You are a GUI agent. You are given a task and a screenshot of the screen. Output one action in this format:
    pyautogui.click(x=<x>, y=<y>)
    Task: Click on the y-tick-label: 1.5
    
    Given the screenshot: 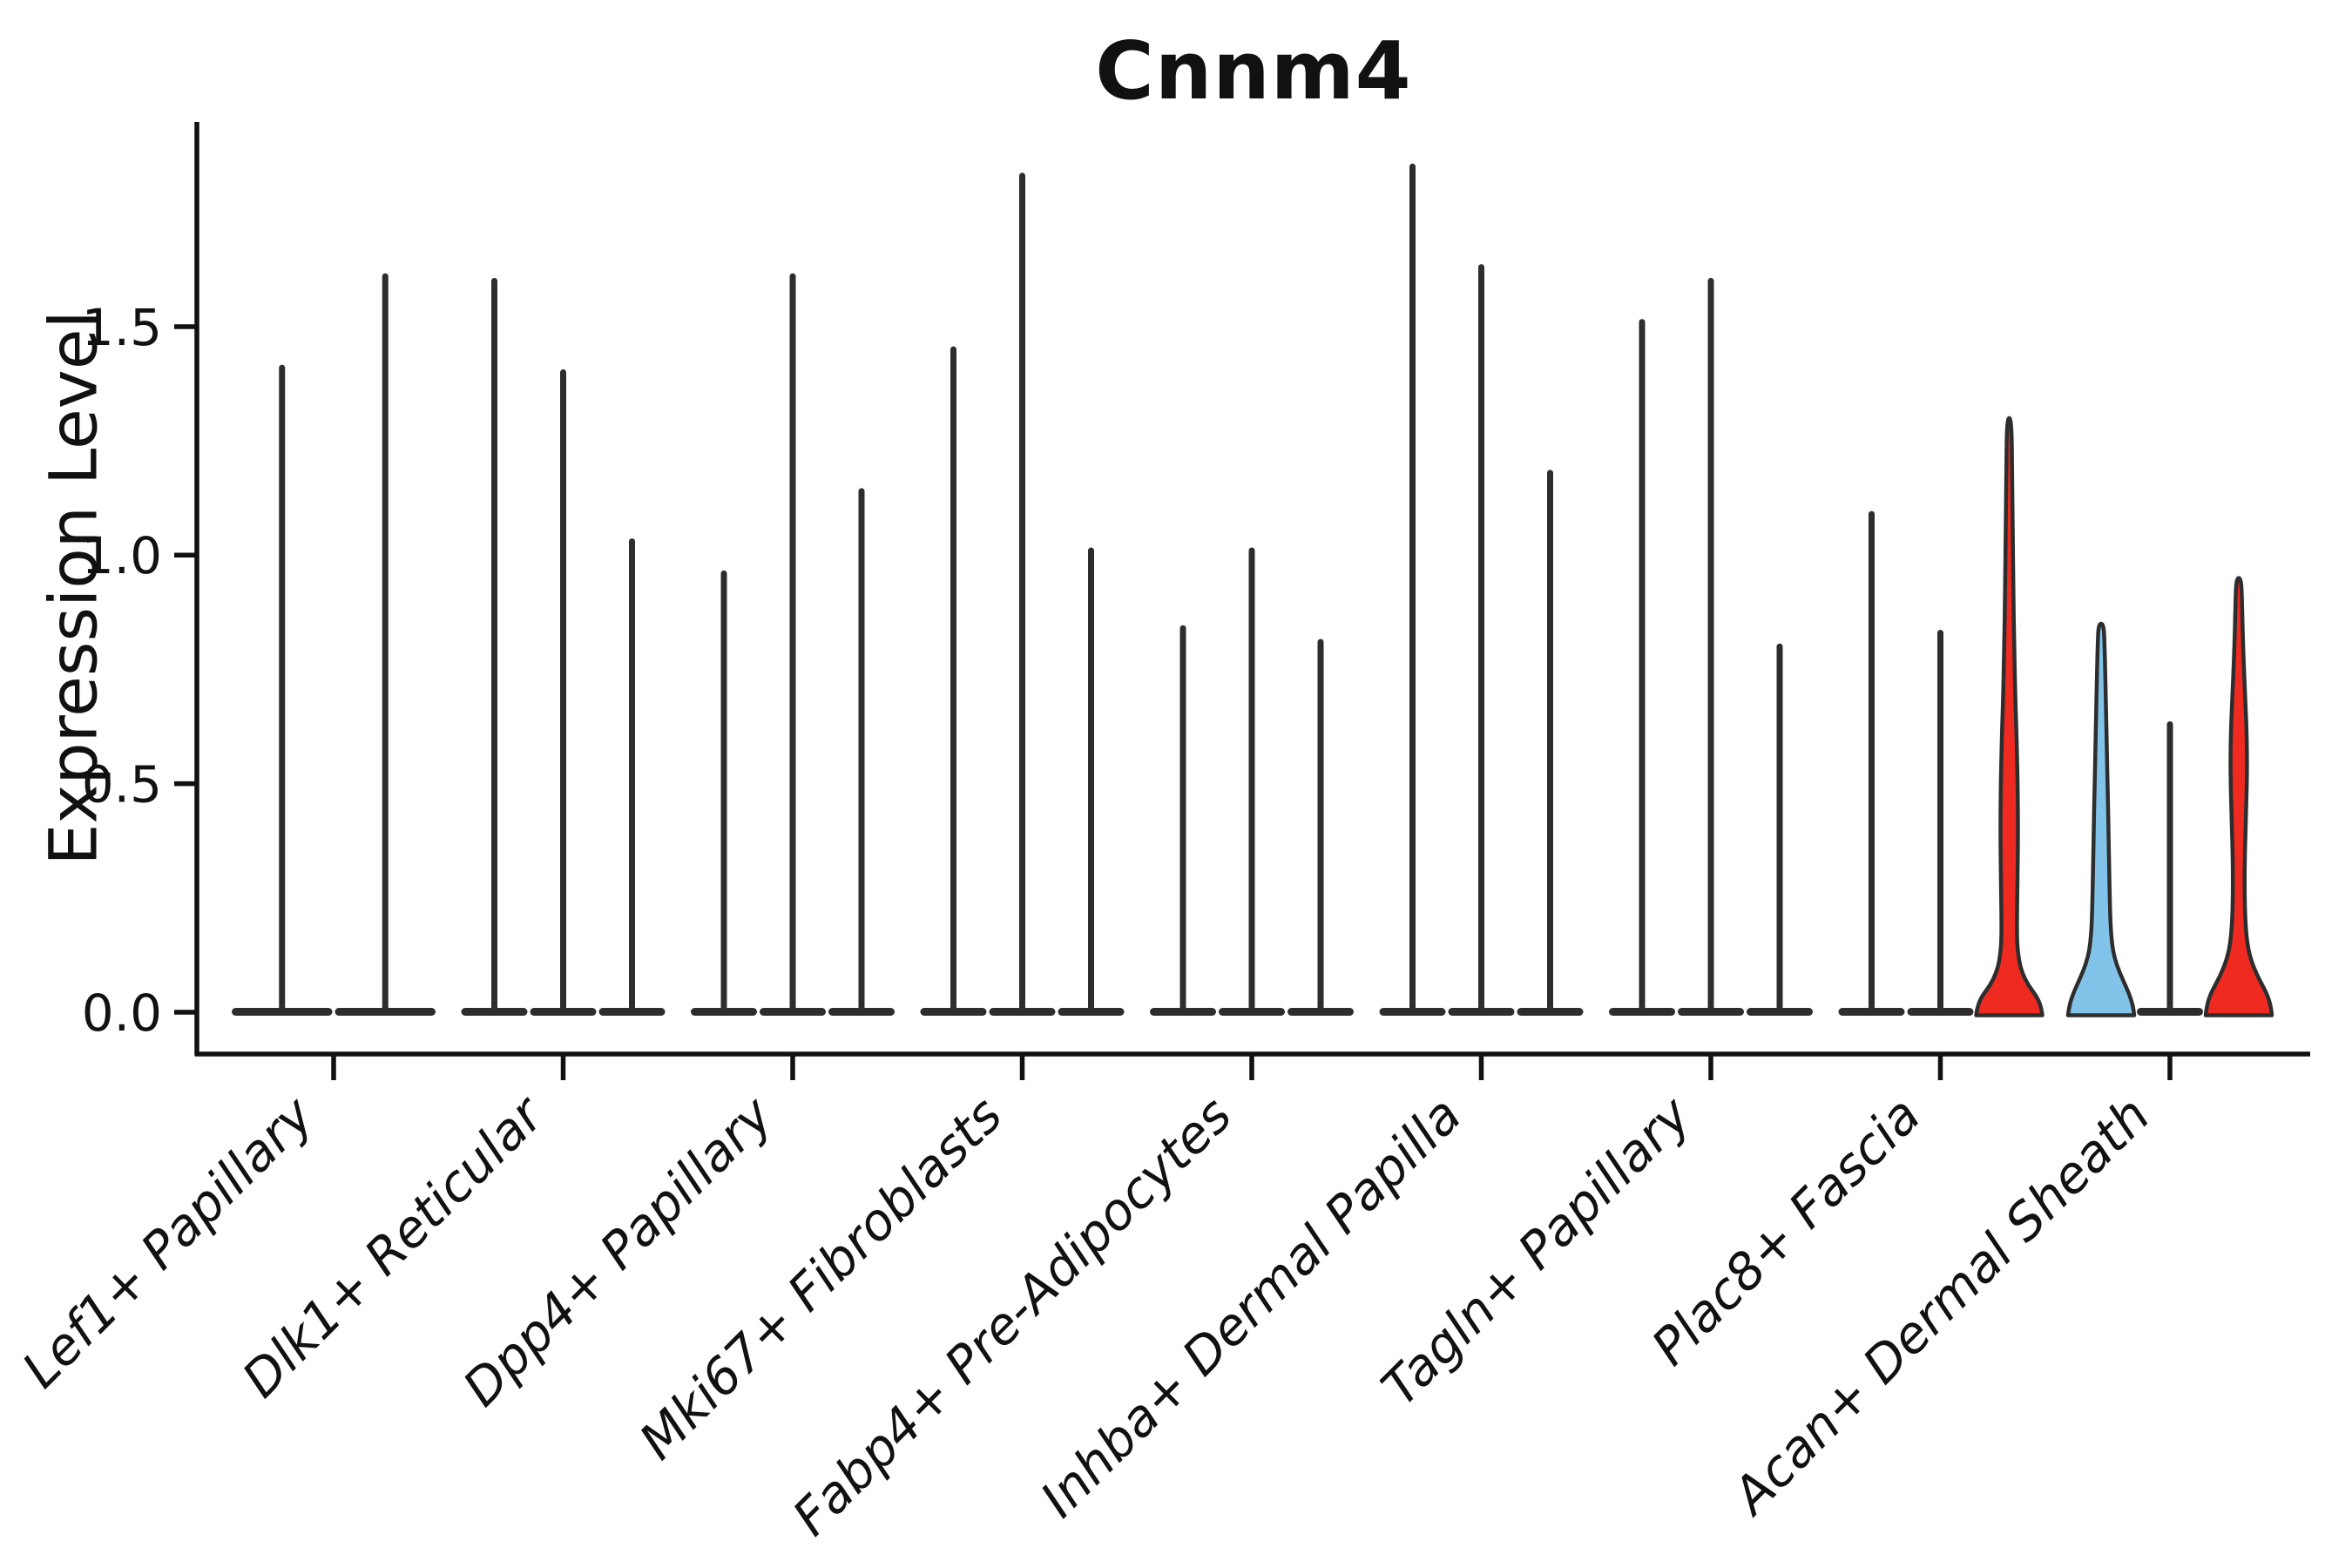 What is the action you would take?
    pyautogui.click(x=122, y=327)
    